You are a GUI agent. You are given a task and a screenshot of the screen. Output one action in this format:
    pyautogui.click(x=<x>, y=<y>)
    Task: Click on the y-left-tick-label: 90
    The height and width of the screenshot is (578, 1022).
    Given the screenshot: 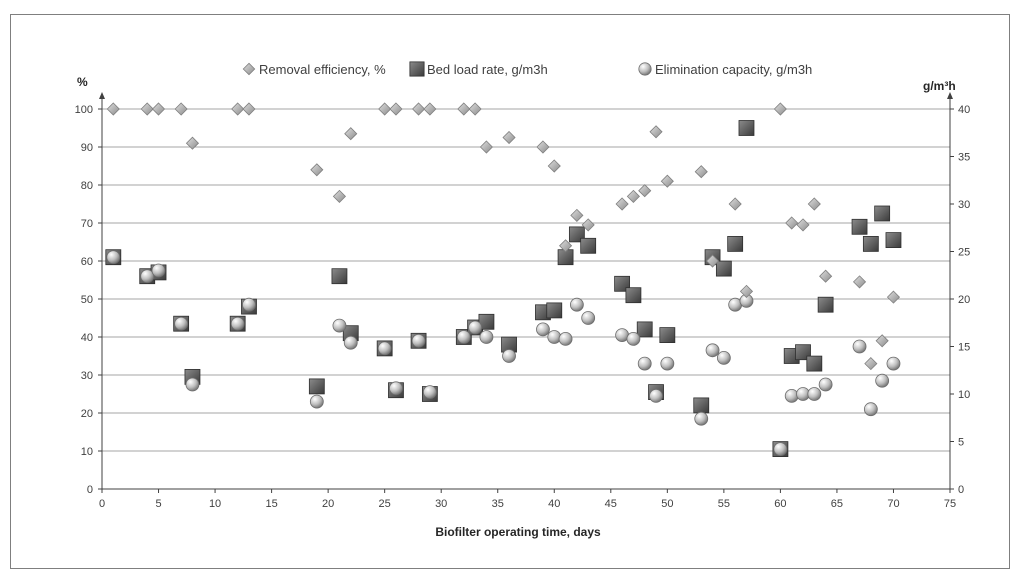 What is the action you would take?
    pyautogui.click(x=87, y=148)
    